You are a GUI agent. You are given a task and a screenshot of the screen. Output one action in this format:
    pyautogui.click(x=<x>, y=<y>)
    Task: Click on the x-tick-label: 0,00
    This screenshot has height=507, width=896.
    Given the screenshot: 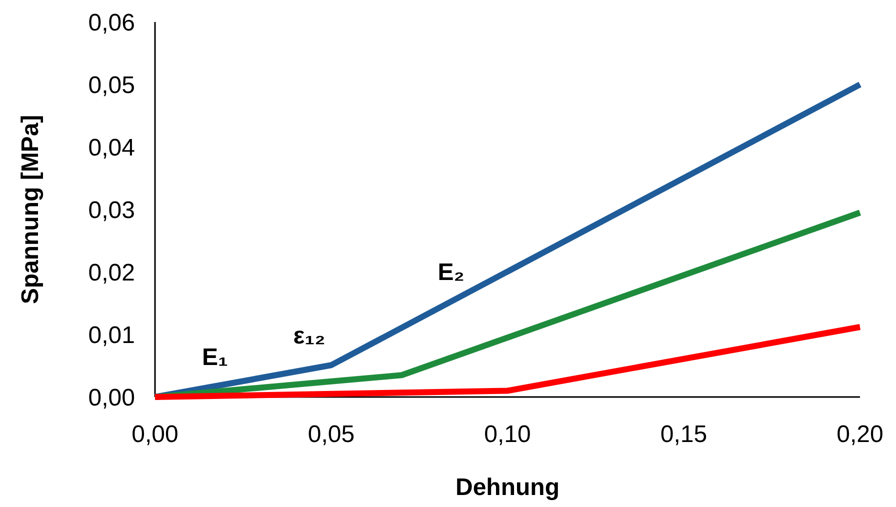 What is the action you would take?
    pyautogui.click(x=155, y=434)
    